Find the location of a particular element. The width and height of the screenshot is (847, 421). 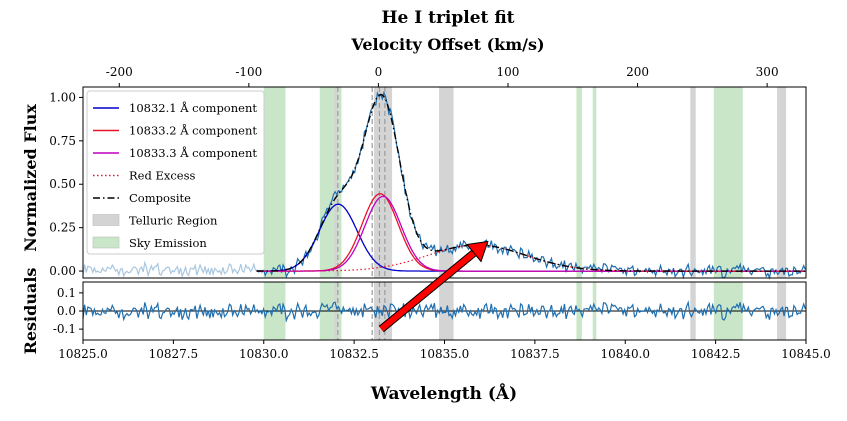

y-top-tick-label-3: 0.75 is located at coordinates (62, 141).